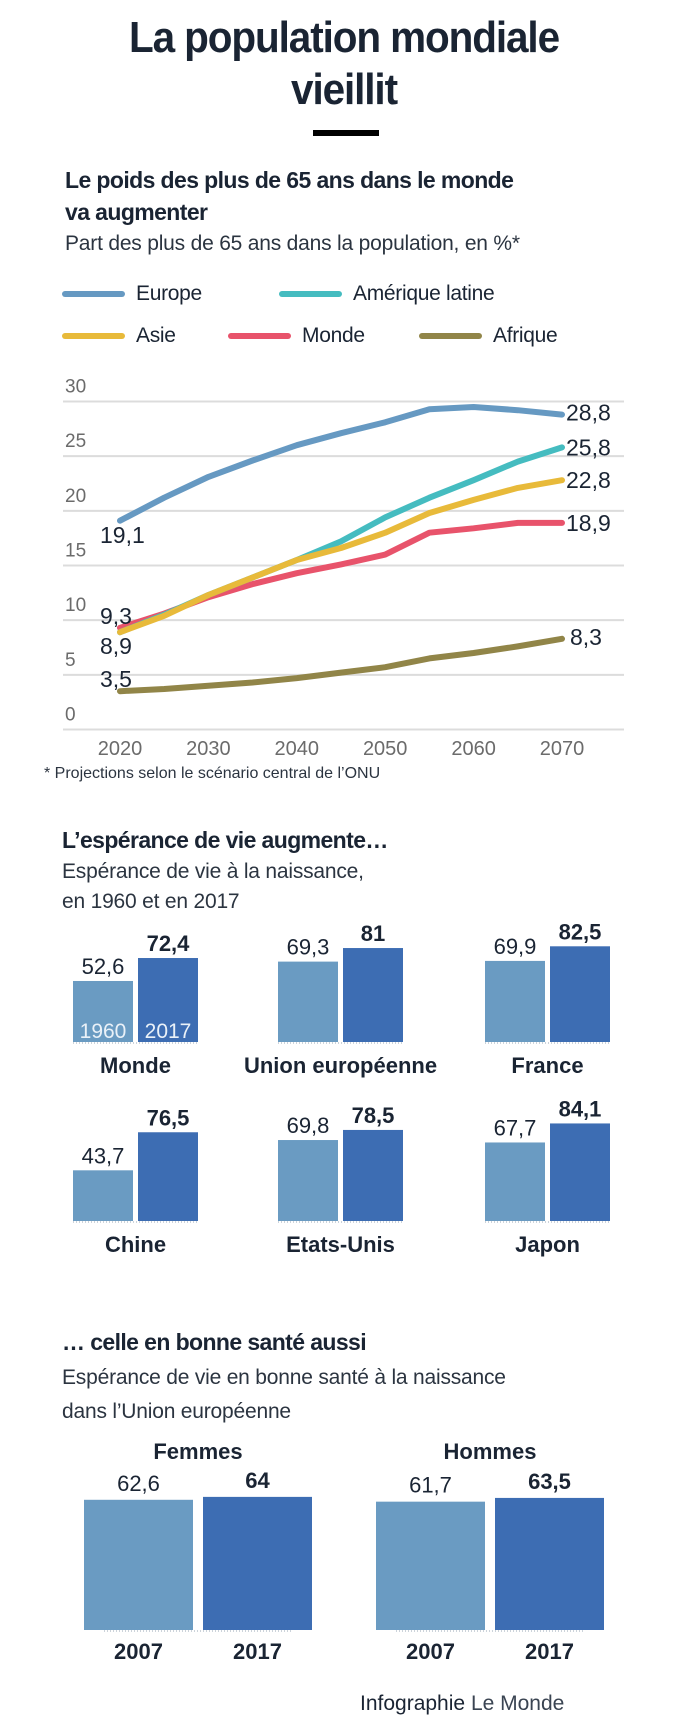 The image size is (688, 1729). Describe the element at coordinates (138, 1564) in the screenshot. I see `bar-femmes-2007` at that location.